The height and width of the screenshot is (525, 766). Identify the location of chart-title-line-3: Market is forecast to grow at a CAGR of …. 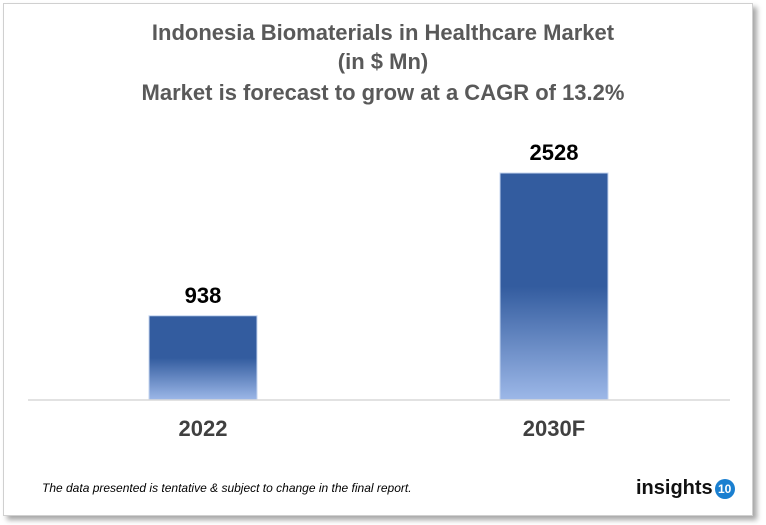
(383, 92).